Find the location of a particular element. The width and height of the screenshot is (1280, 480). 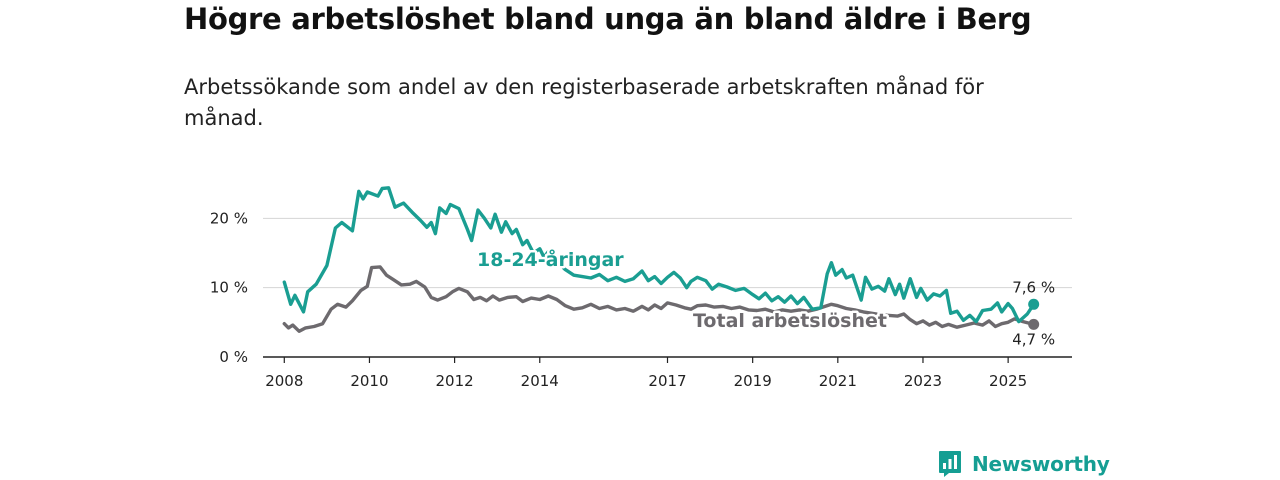

y-tick-label: 10 % is located at coordinates (229, 288).